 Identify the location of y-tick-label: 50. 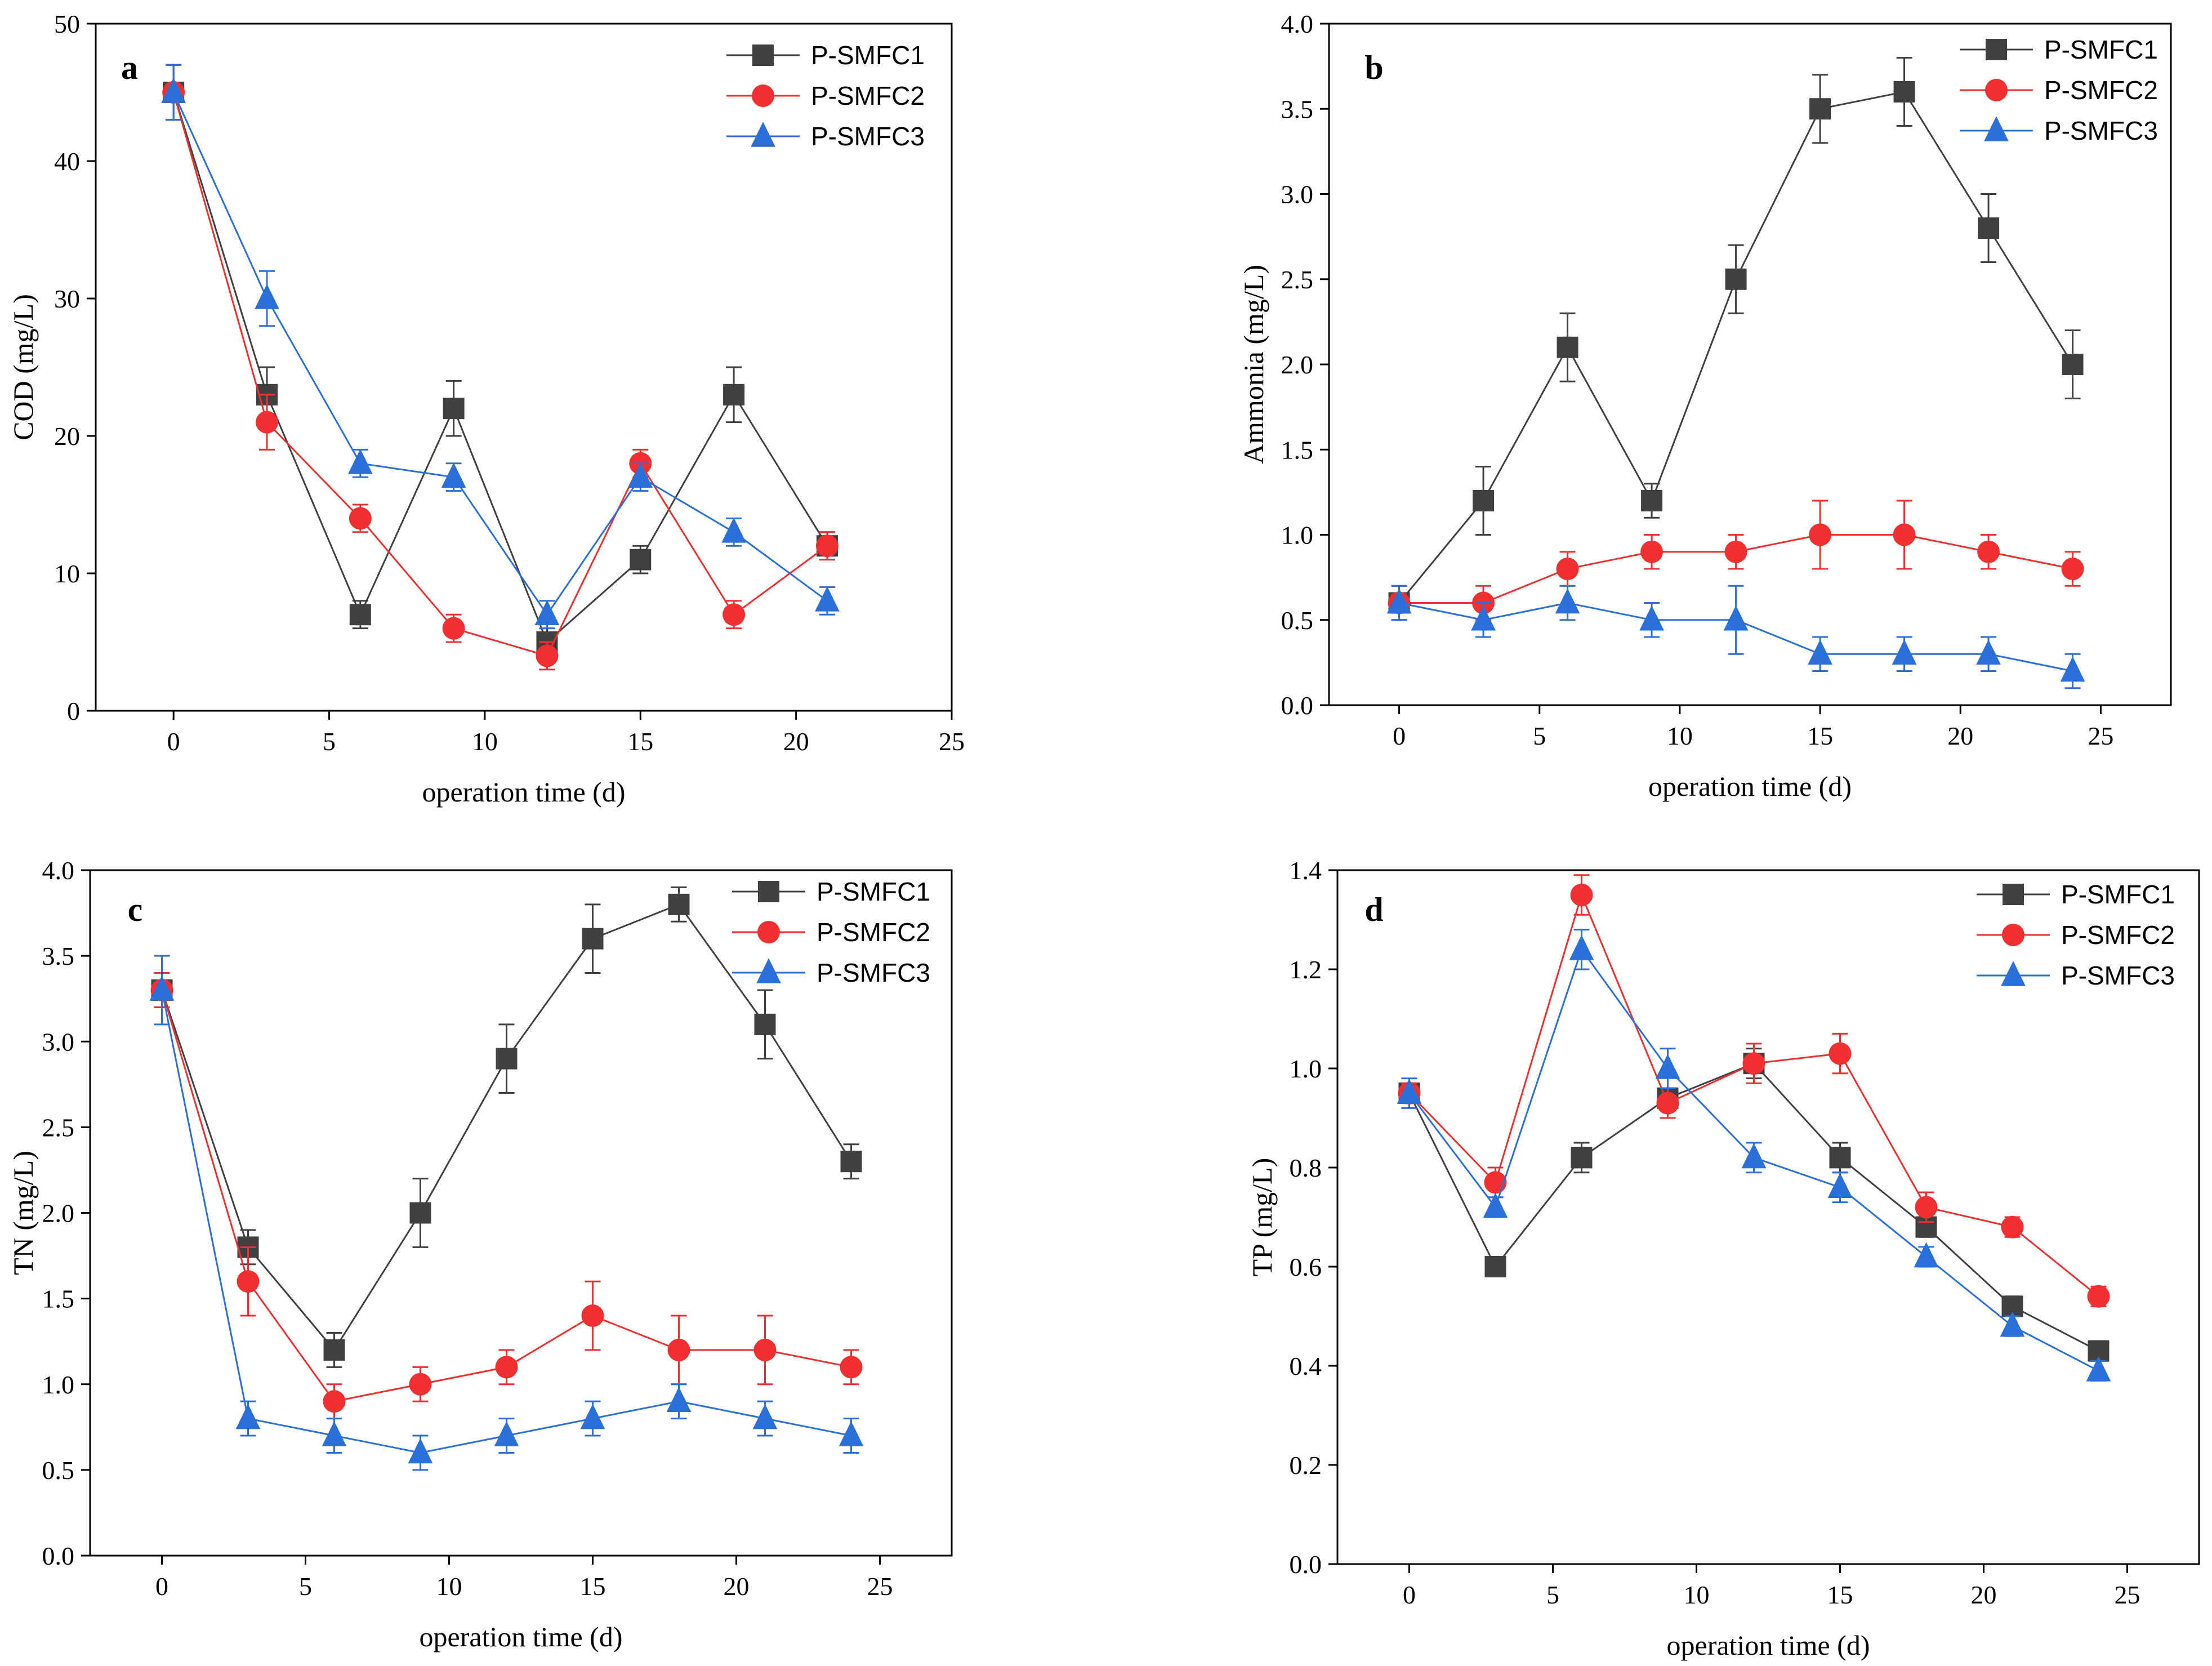
(67, 24).